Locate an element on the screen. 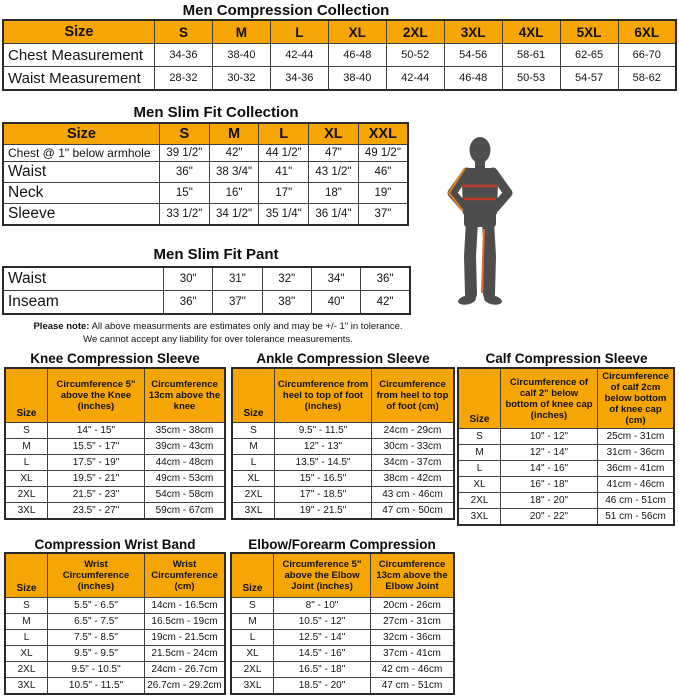  value-cell: 32cm - 36cm is located at coordinates (412, 637).